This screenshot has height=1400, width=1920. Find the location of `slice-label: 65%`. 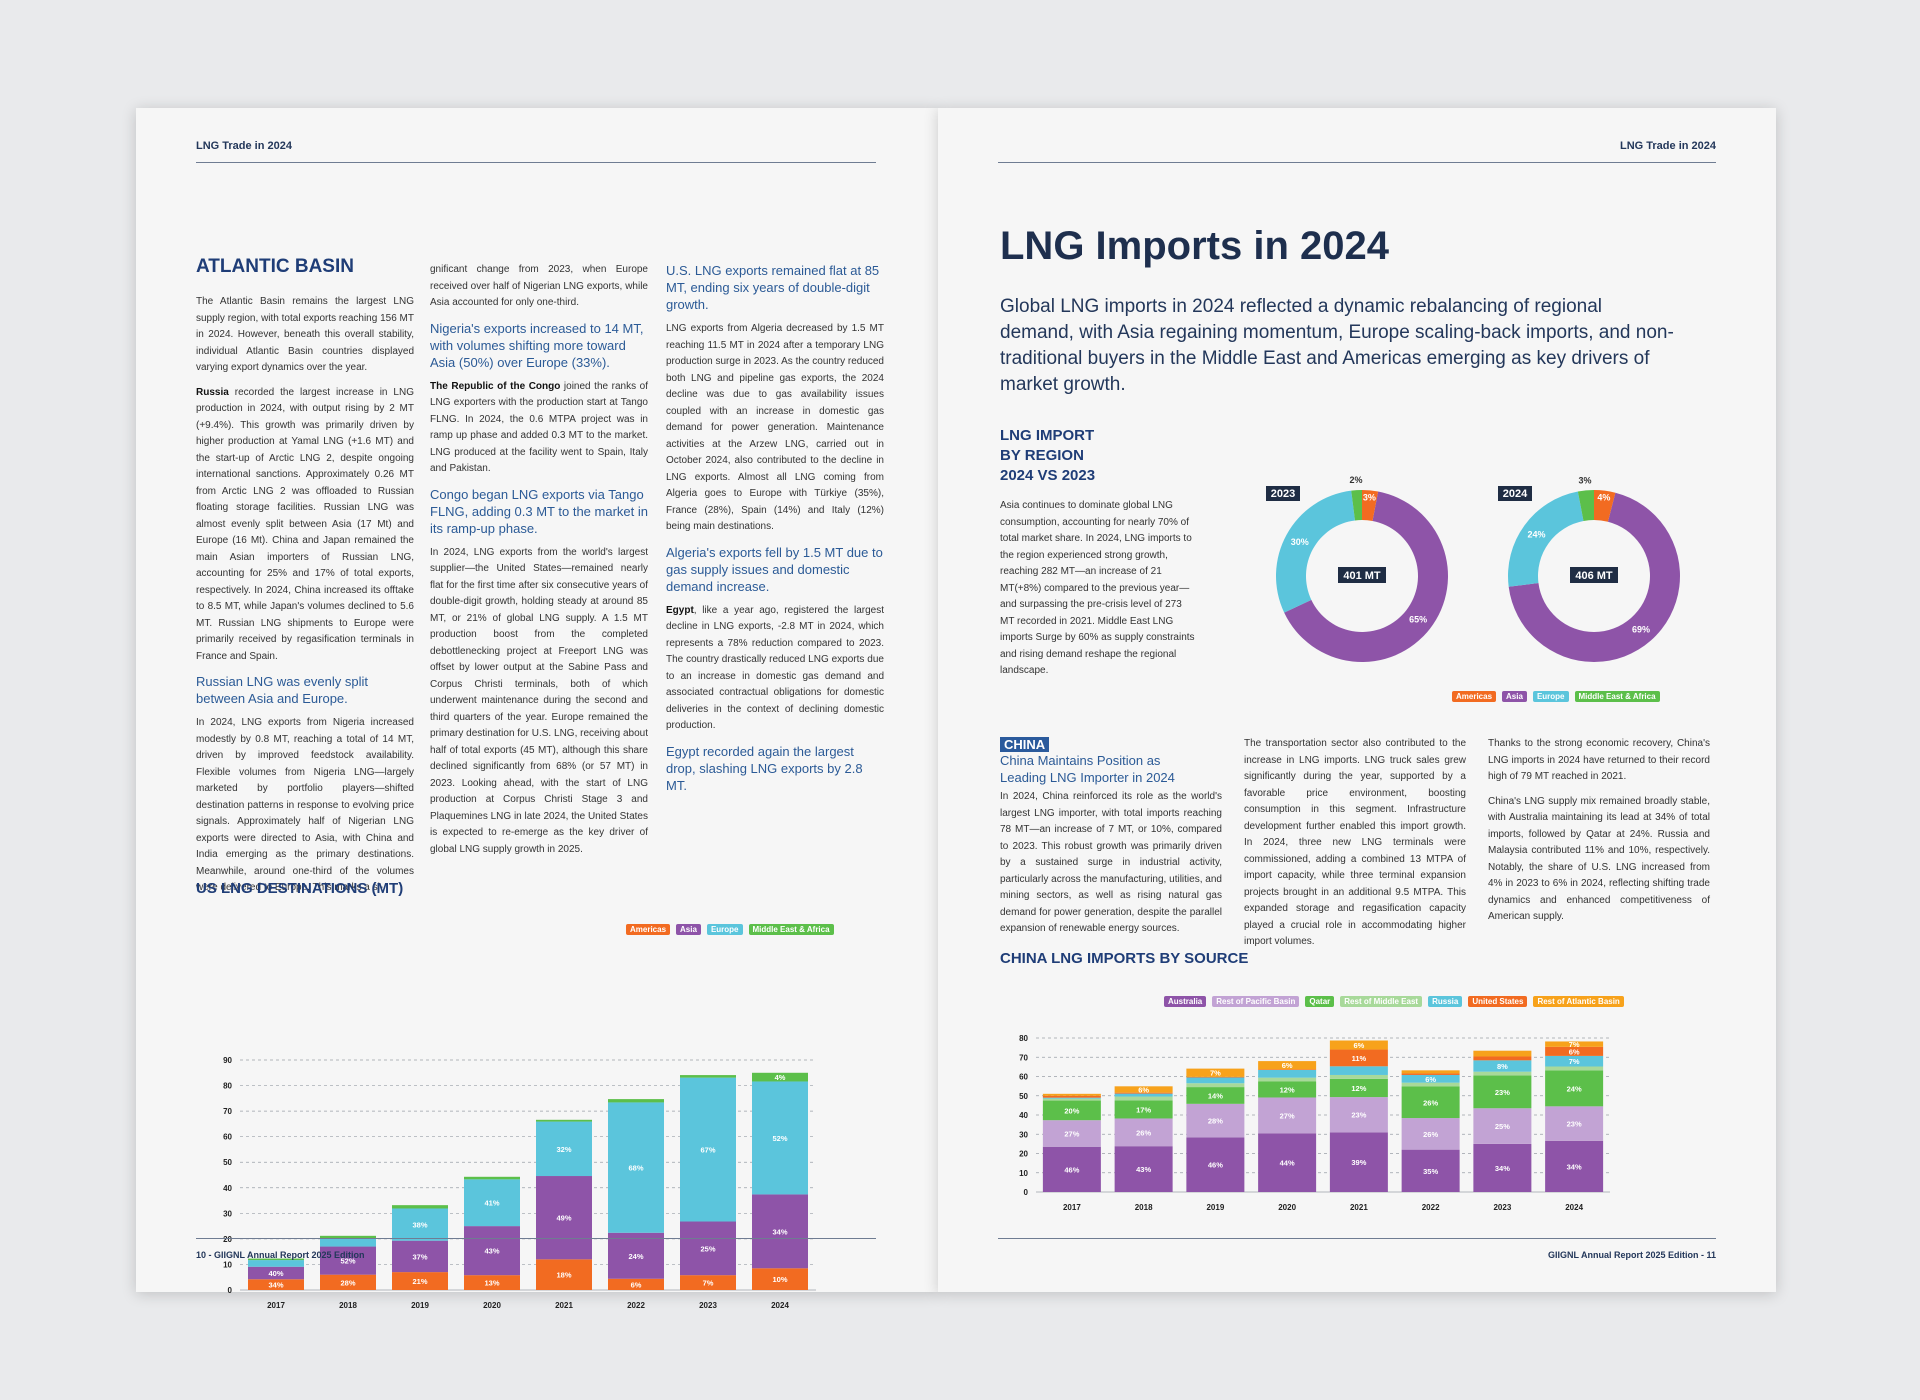

slice-label: 65% is located at coordinates (1418, 620).